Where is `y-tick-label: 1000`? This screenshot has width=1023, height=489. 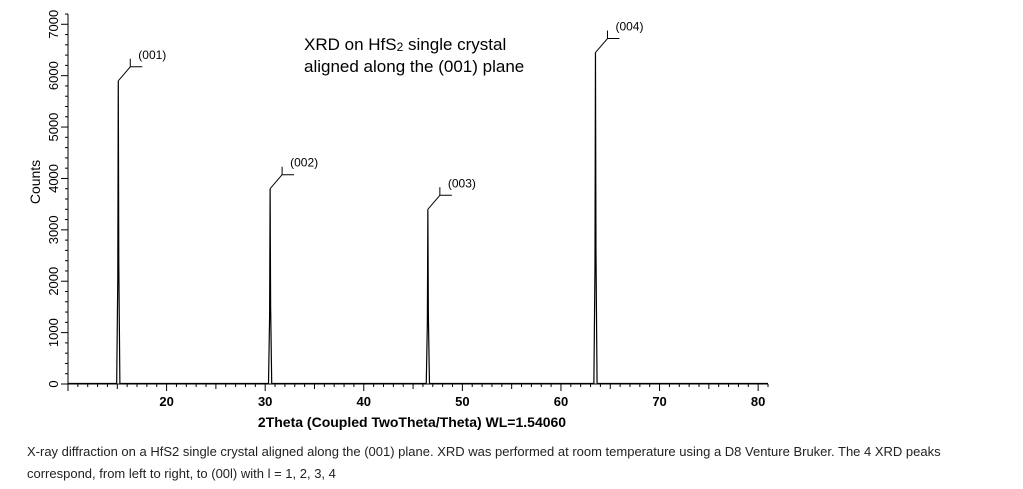 y-tick-label: 1000 is located at coordinates (53, 332).